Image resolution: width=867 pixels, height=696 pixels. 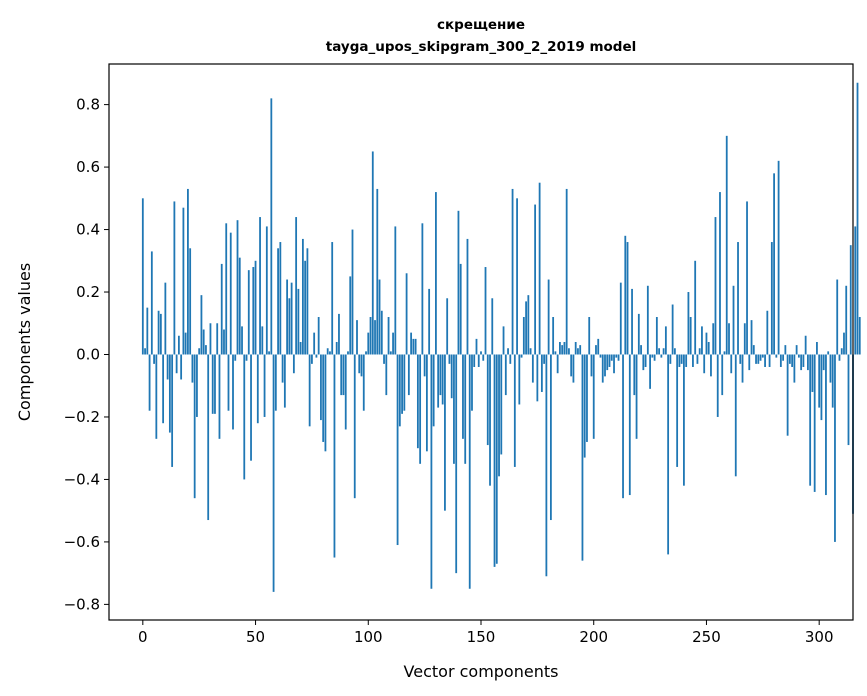 What do you see at coordinates (82, 542) in the screenshot?
I see `y-tick-label: −0.6` at bounding box center [82, 542].